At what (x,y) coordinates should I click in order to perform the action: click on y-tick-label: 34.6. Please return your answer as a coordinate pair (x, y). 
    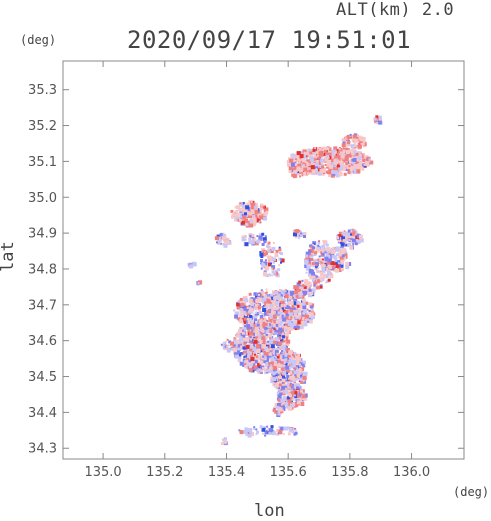
    Looking at the image, I should click on (42, 341).